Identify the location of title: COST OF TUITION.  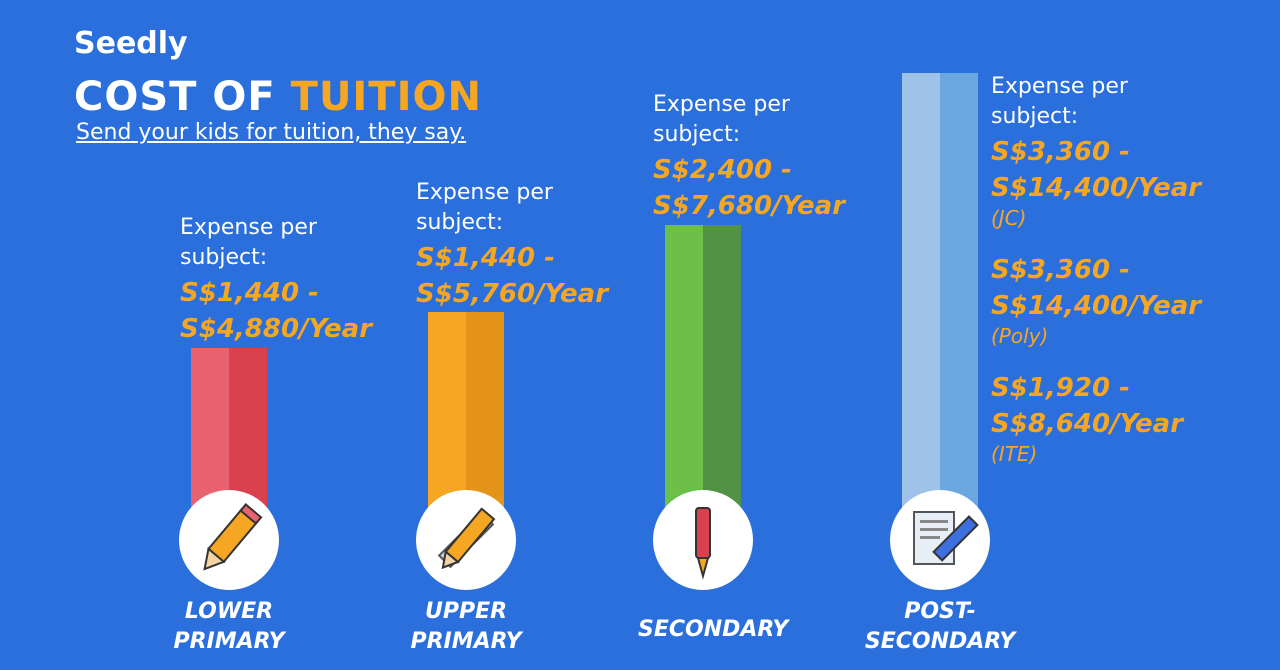
(278, 97).